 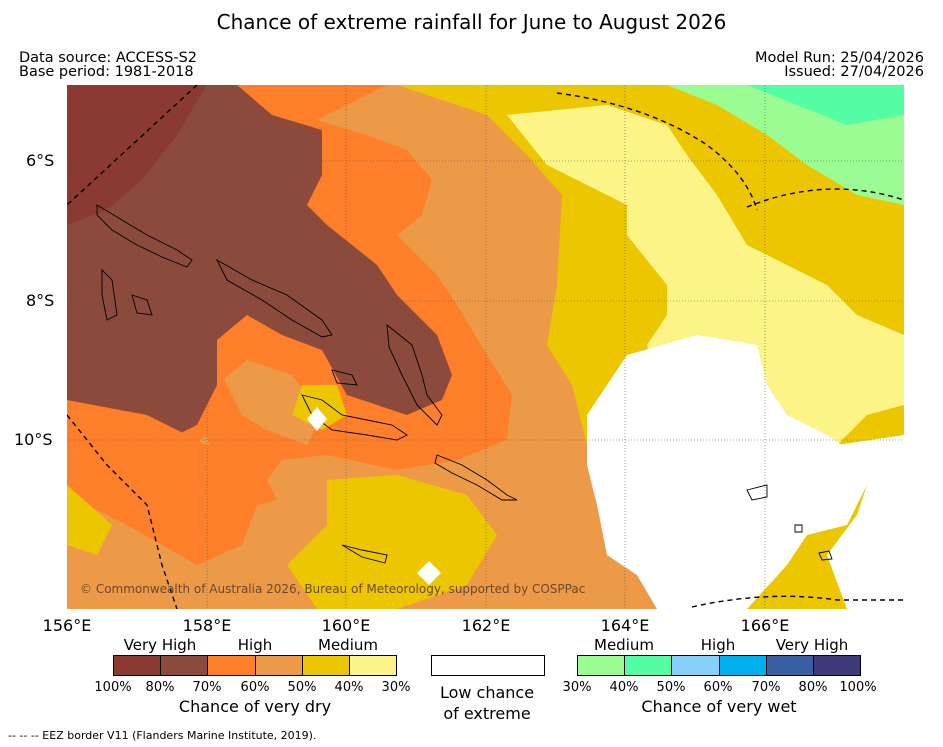 What do you see at coordinates (825, 105) in the screenshot?
I see `wet-40-50-zone` at bounding box center [825, 105].